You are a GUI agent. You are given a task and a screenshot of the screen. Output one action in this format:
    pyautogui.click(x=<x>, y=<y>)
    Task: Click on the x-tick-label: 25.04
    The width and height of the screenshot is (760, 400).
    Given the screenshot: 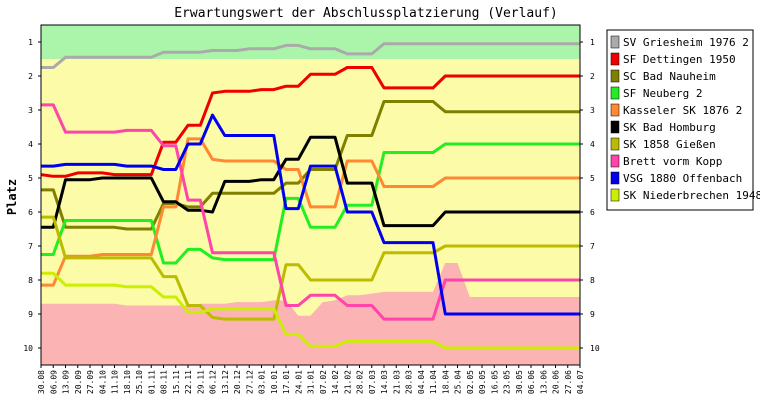 What is the action you would take?
    pyautogui.click(x=458, y=382)
    